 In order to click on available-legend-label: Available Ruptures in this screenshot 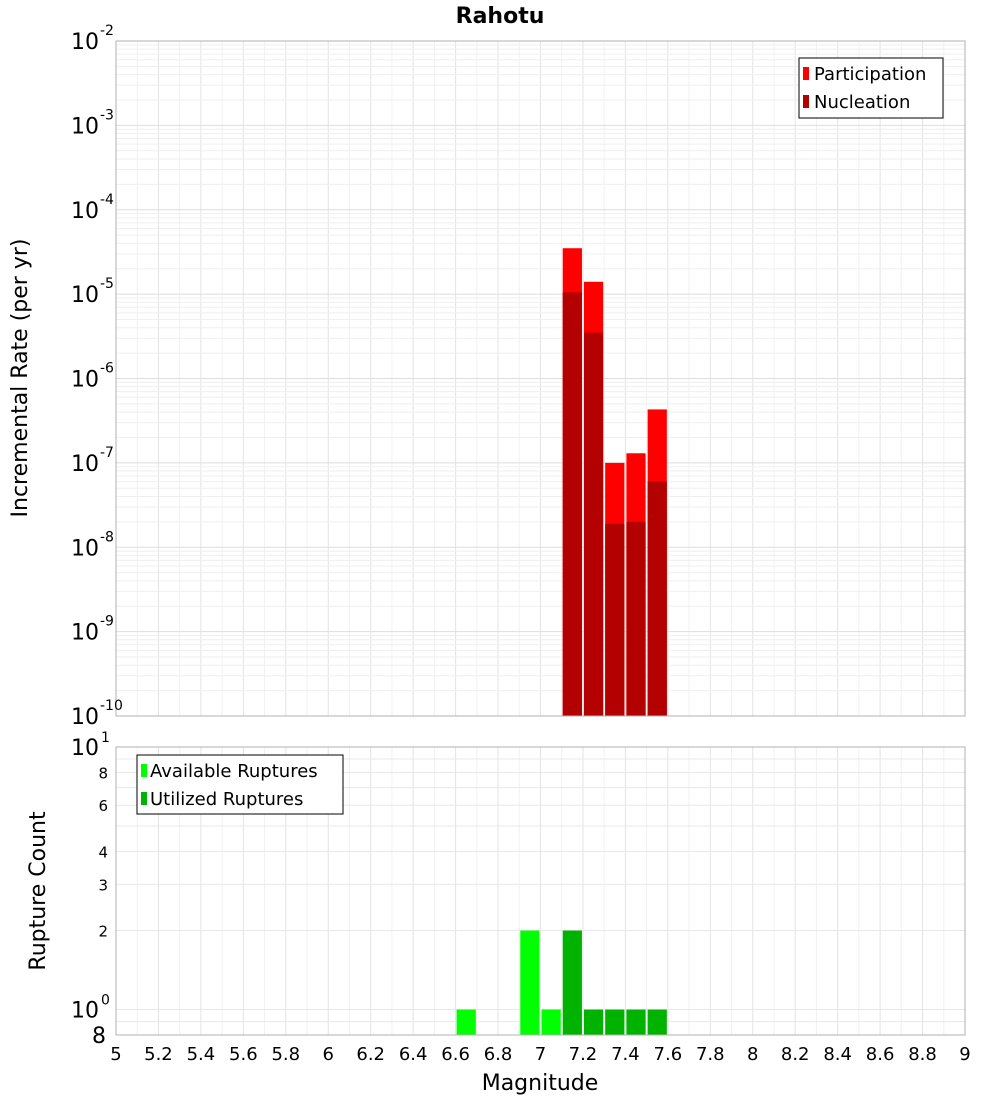, I will do `click(234, 771)`.